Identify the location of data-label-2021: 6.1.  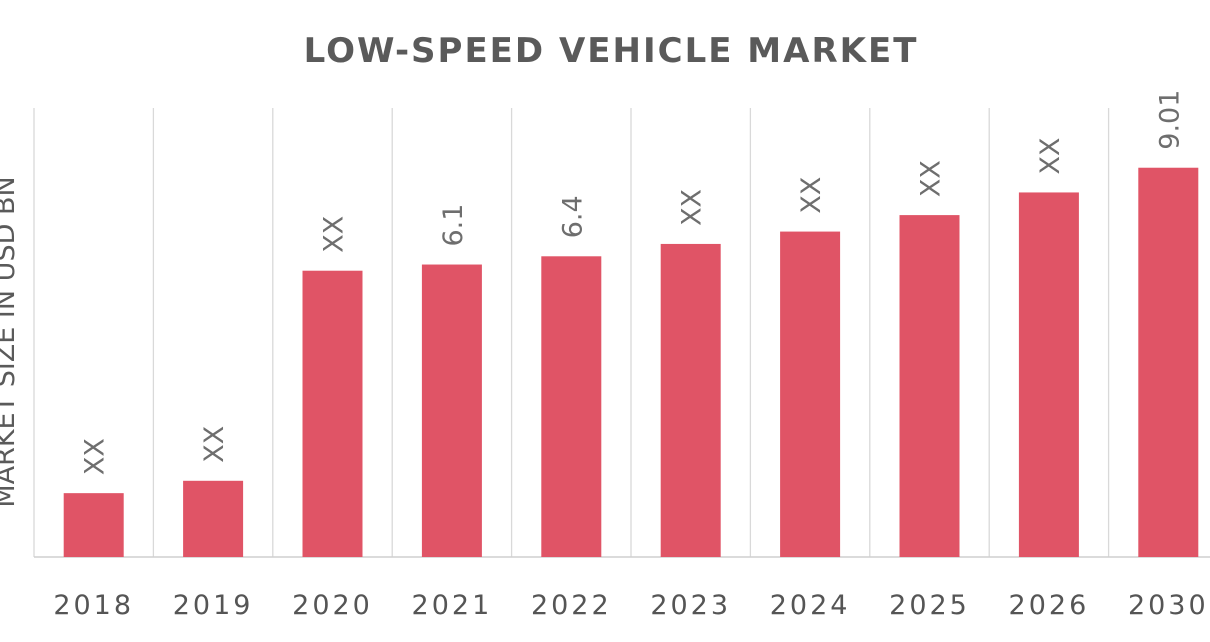
(453, 225).